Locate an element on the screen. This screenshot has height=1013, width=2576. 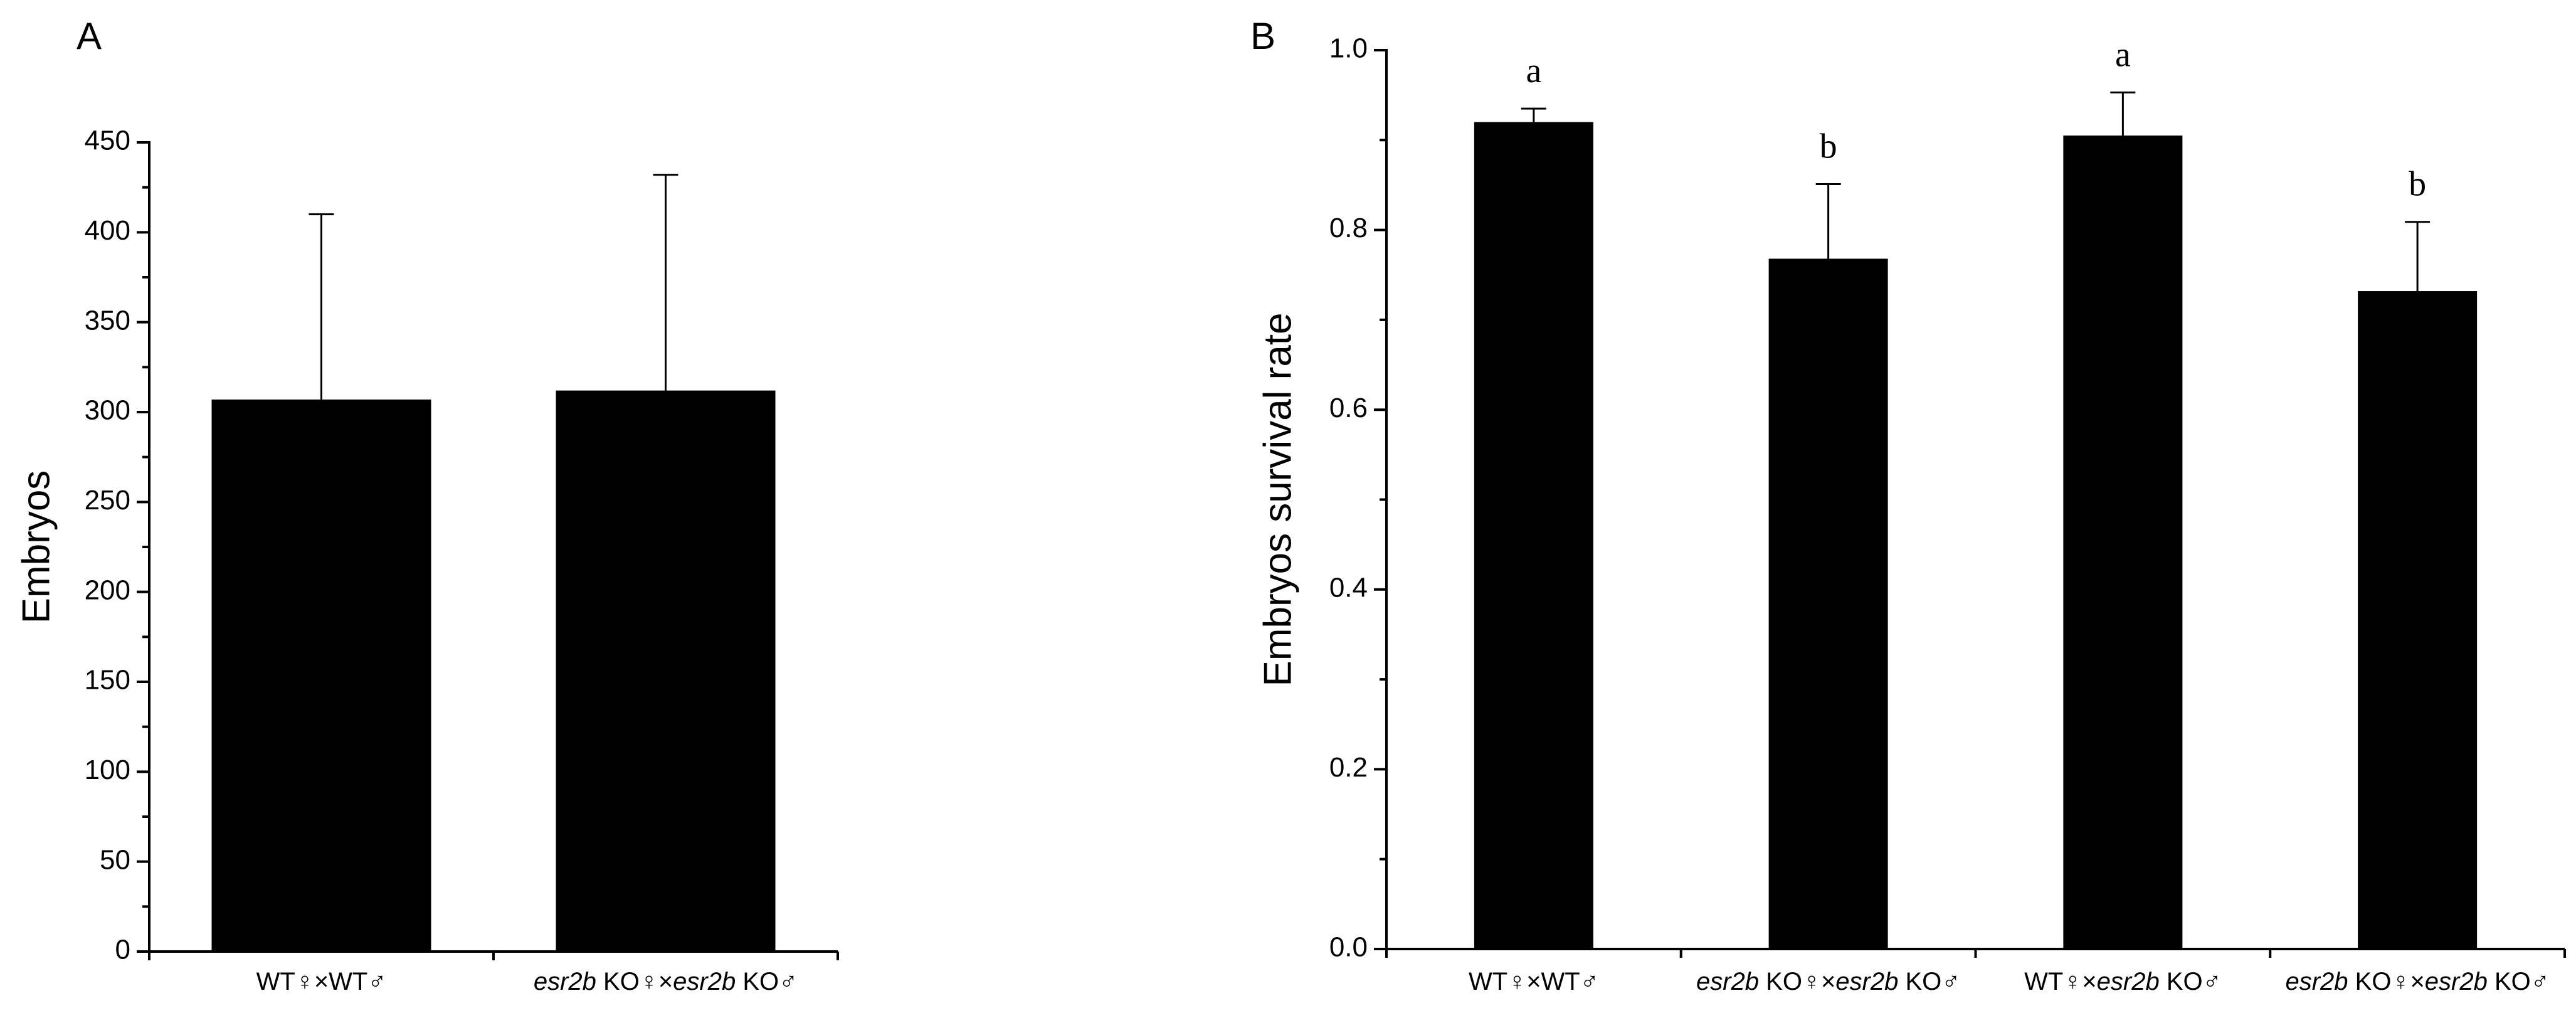
y-tick-label: 50 is located at coordinates (115, 859).